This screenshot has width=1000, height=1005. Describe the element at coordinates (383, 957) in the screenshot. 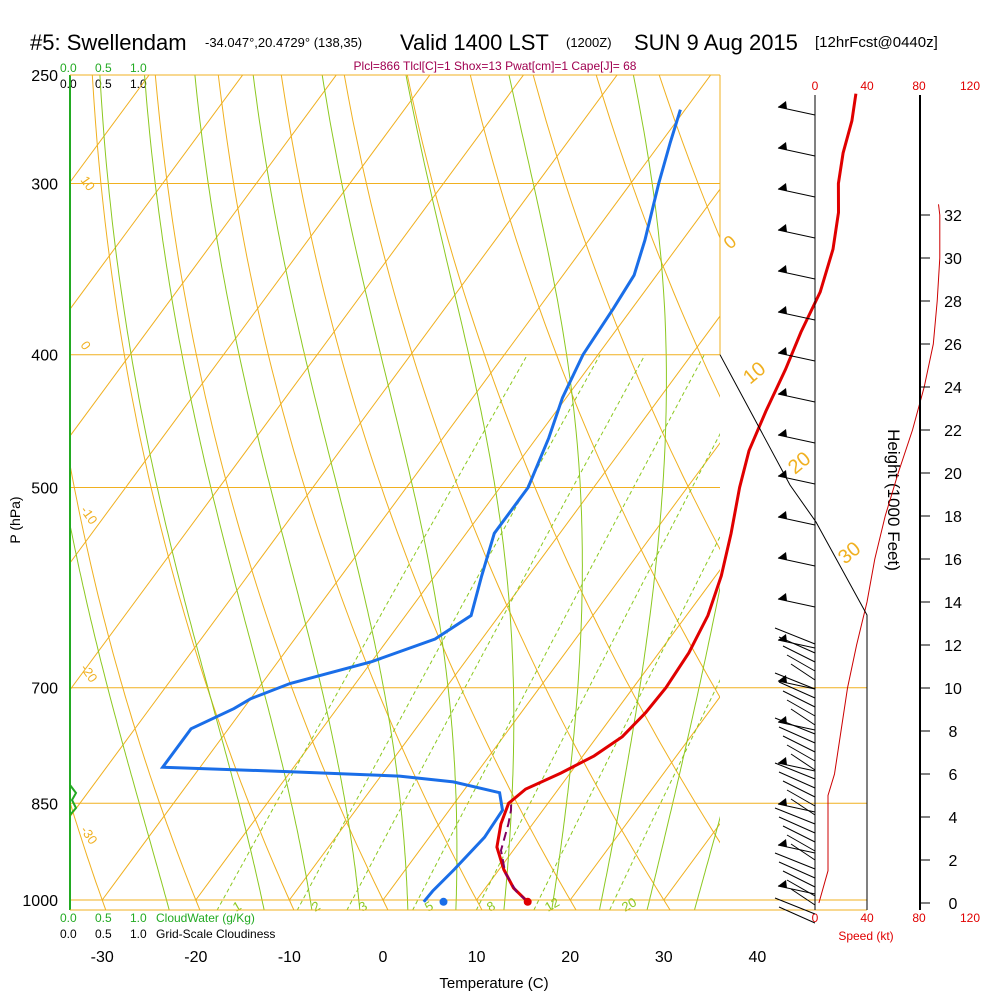

I see `temp-tick-0: 0` at that location.